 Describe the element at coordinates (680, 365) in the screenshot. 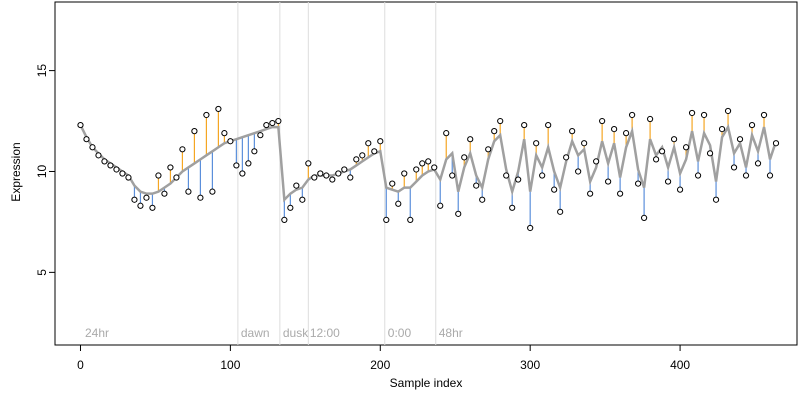

I see `x-tick-label: 400` at that location.